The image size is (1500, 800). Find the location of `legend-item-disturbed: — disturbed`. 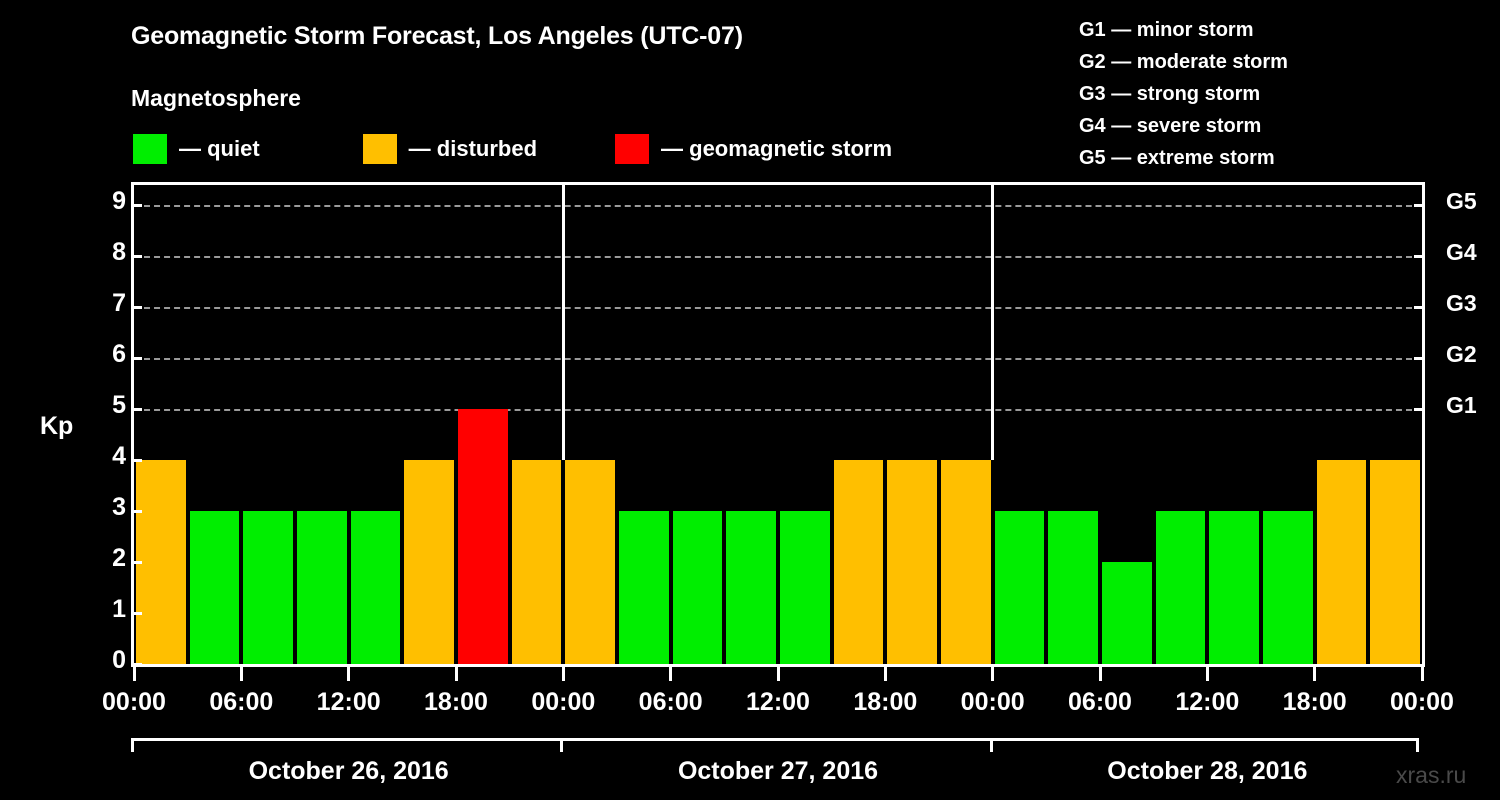

legend-item-disturbed: — disturbed is located at coordinates (450, 149).